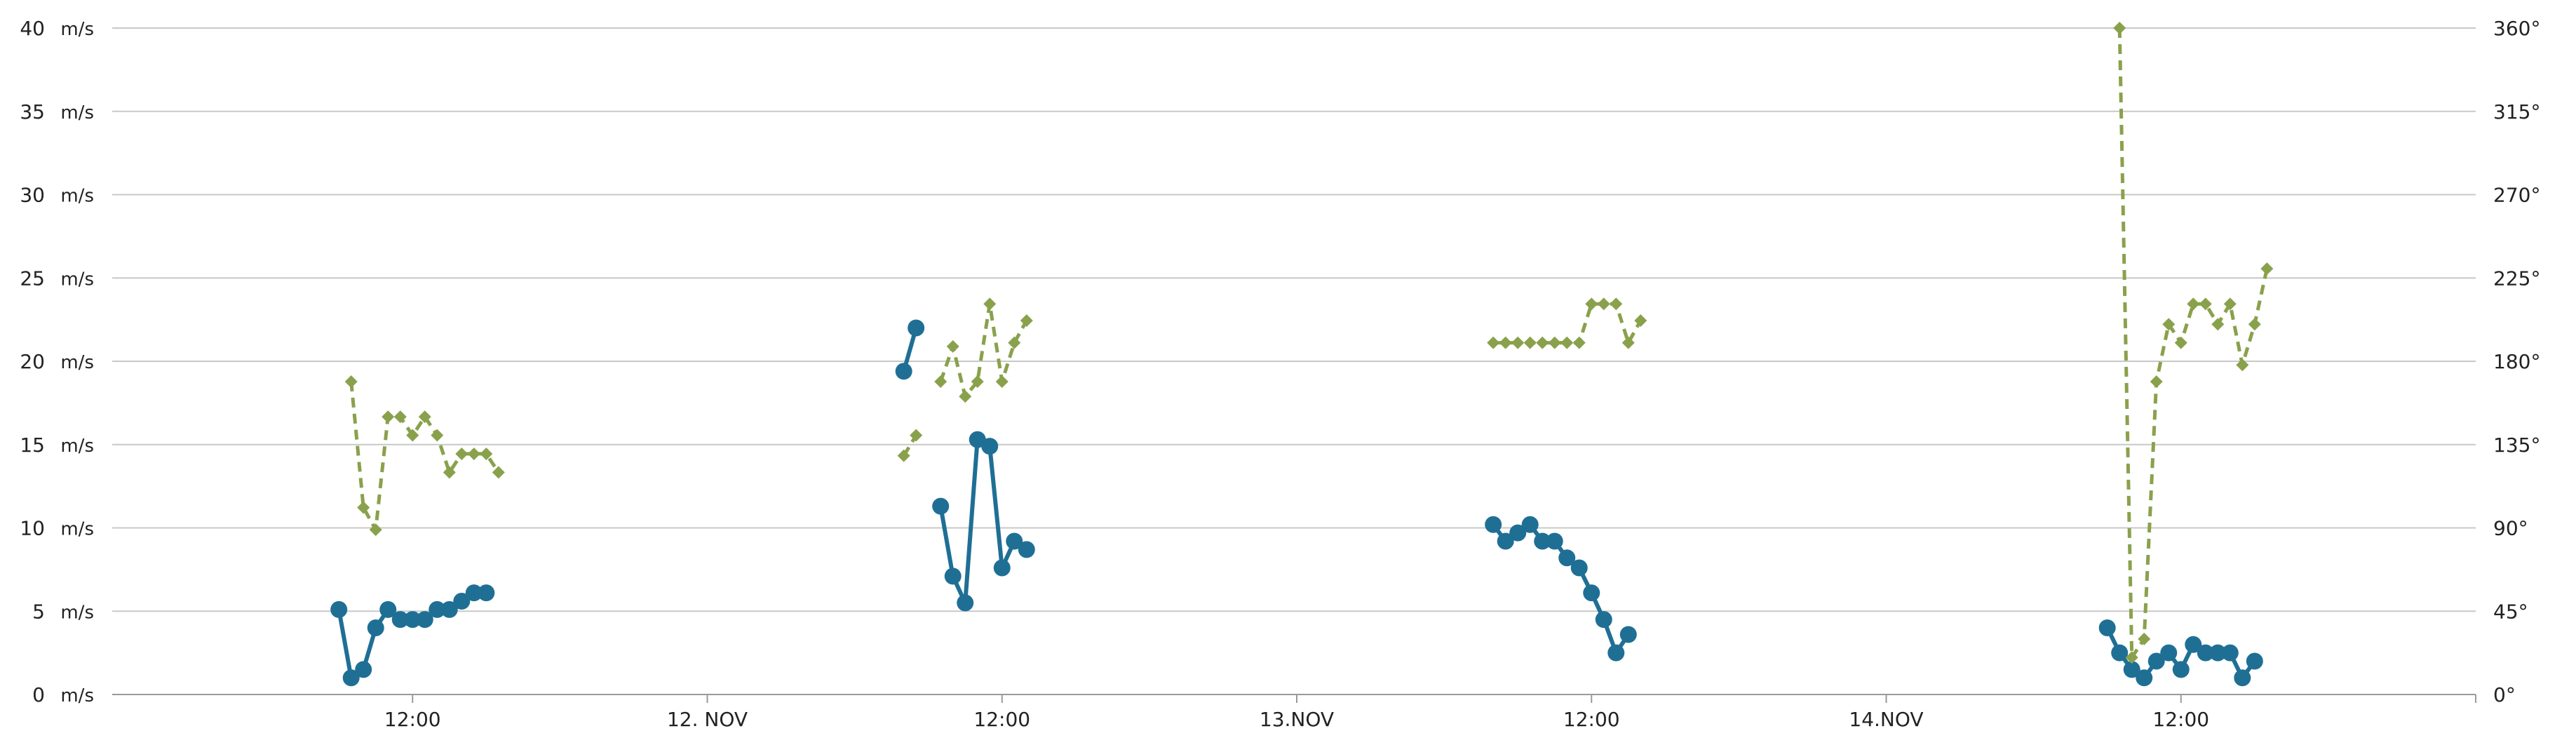 This screenshot has height=745, width=2576. I want to click on y-left-tick-label: 25, so click(32, 278).